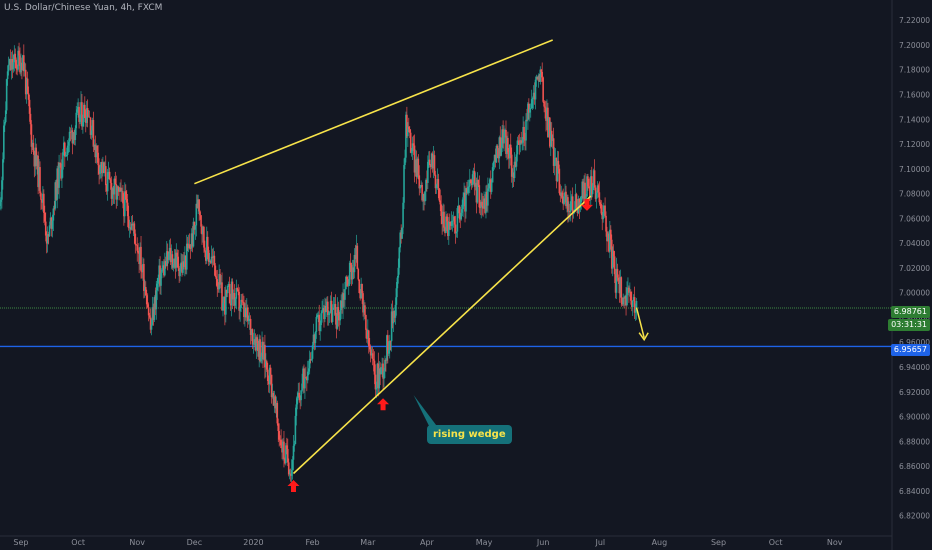 The height and width of the screenshot is (550, 932). What do you see at coordinates (427, 542) in the screenshot?
I see `x-tick-label: Apr` at bounding box center [427, 542].